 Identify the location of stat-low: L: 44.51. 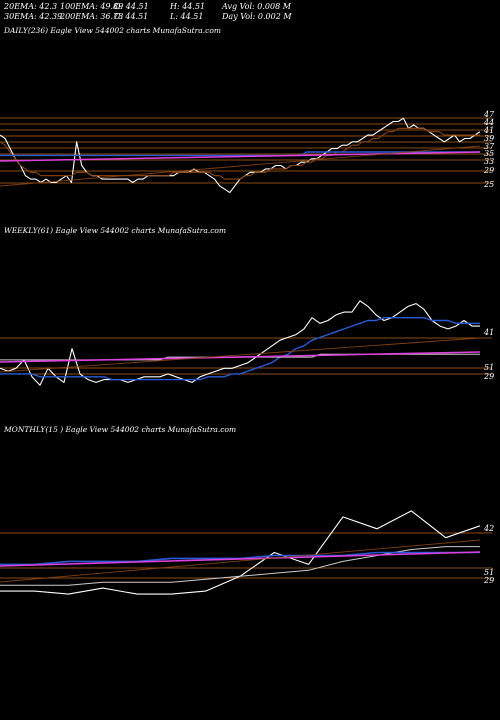
(187, 16).